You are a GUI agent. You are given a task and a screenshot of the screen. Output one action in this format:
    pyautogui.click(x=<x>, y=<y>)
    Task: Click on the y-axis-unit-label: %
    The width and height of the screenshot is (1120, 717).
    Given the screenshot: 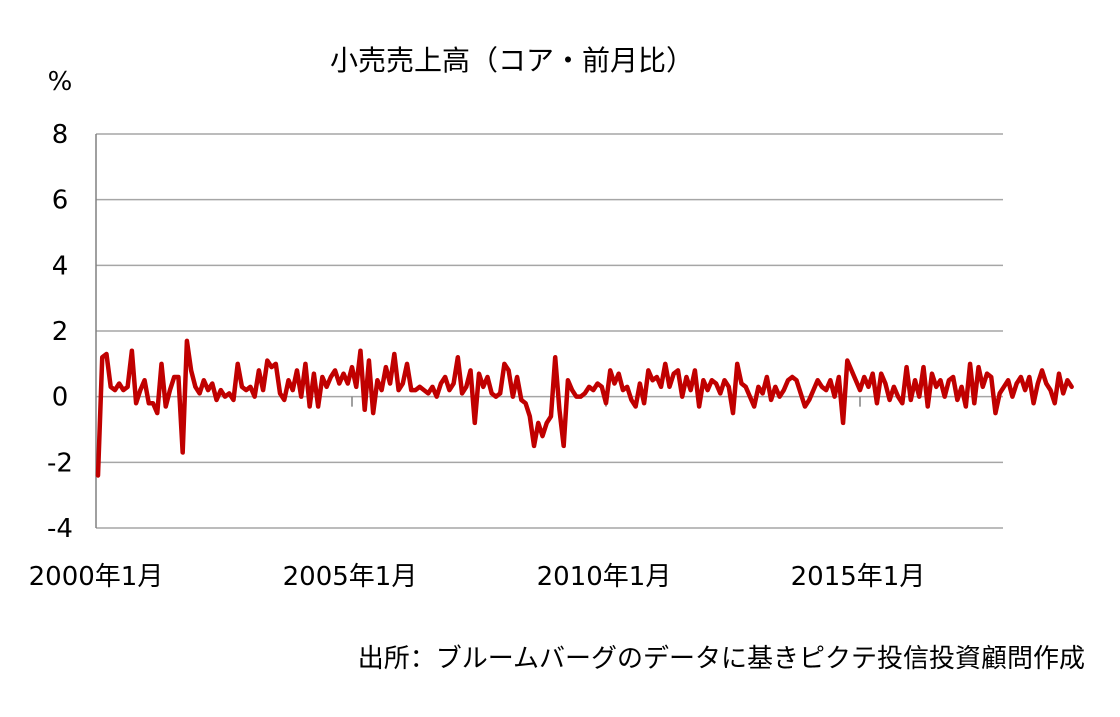 What is the action you would take?
    pyautogui.click(x=60, y=82)
    